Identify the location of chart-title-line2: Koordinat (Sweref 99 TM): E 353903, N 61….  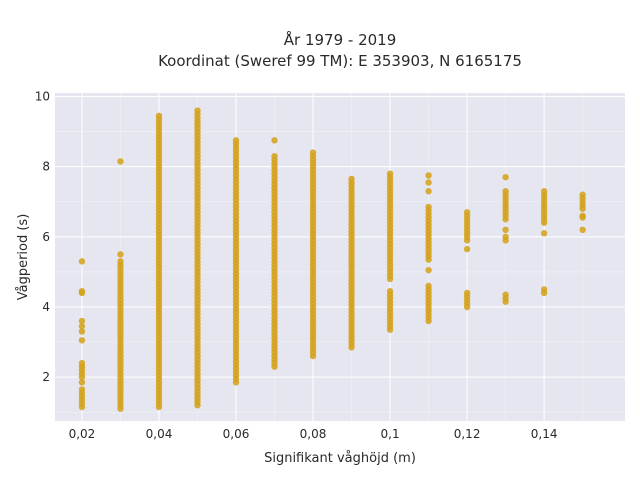
(340, 61).